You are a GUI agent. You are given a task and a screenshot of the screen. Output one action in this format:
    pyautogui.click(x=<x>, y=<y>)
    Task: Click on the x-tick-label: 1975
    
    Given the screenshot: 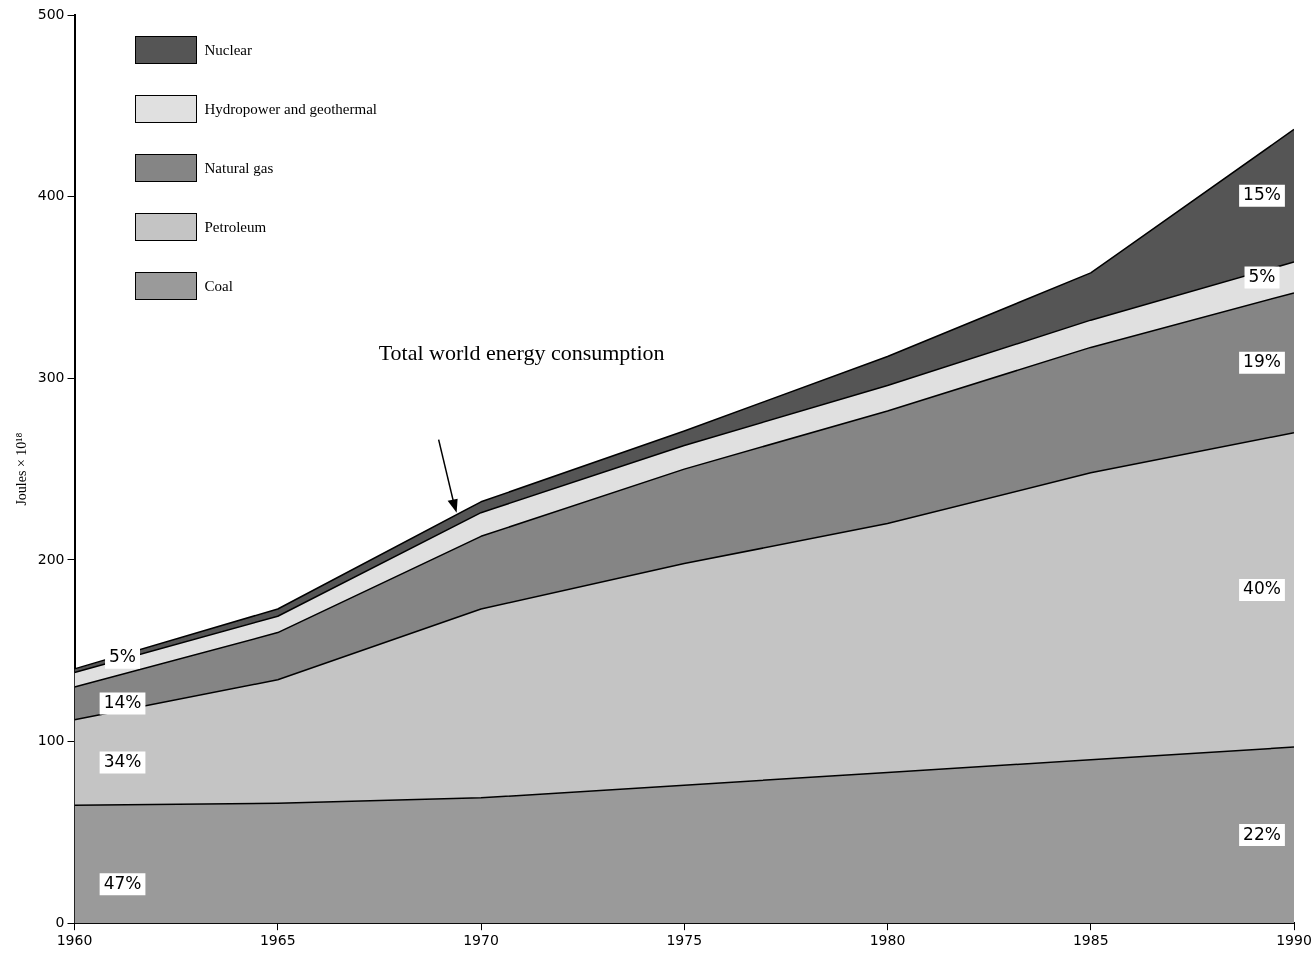 What is the action you would take?
    pyautogui.click(x=684, y=940)
    